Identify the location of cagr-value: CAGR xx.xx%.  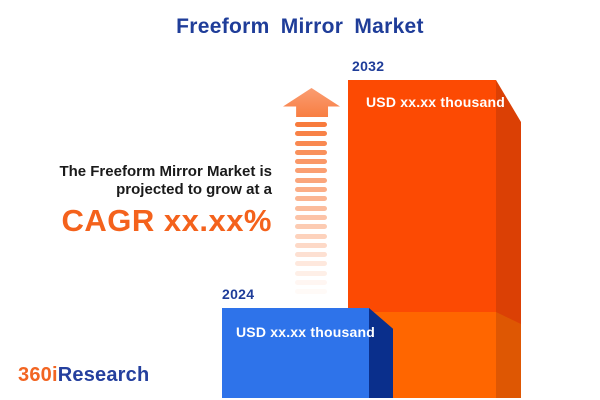
(166, 220).